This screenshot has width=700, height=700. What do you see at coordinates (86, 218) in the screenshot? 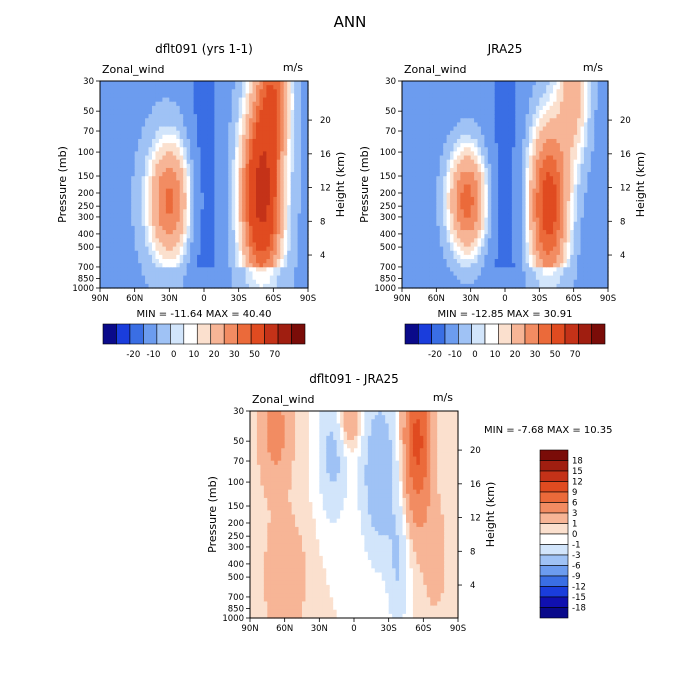
I see `y-tick-label: 300` at bounding box center [86, 218].